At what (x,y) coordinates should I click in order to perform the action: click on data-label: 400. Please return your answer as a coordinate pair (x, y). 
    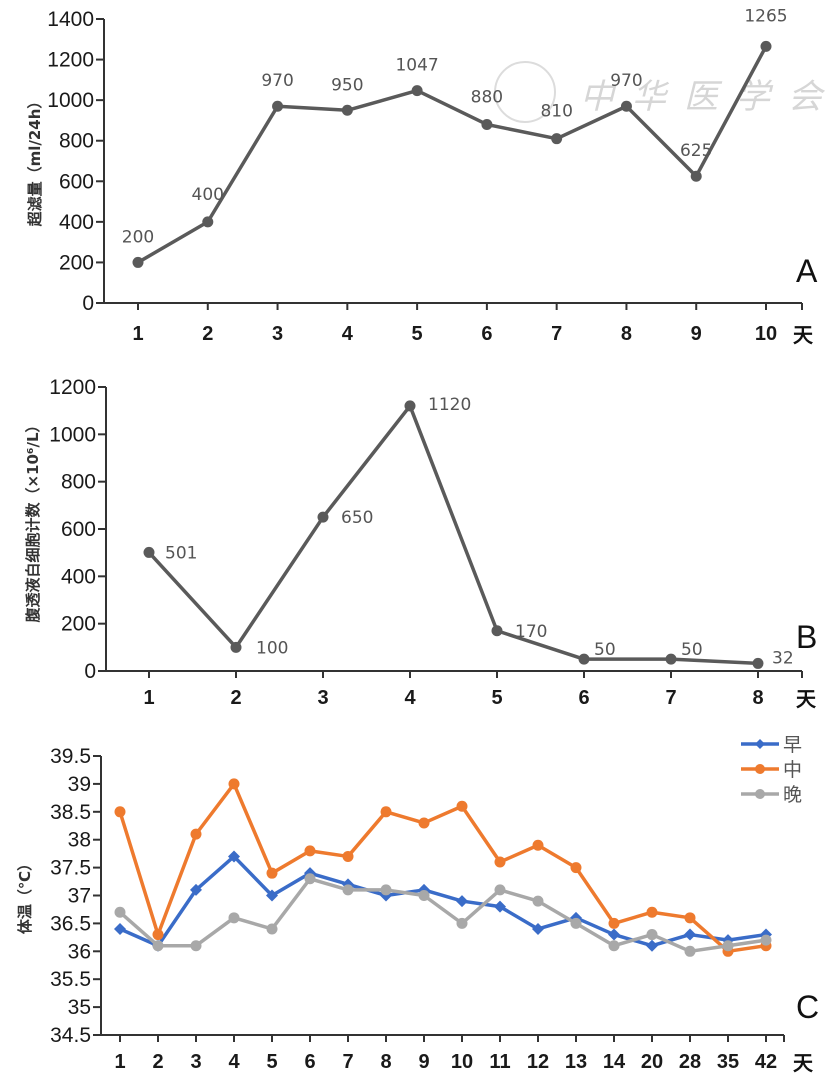
    Looking at the image, I should click on (208, 195).